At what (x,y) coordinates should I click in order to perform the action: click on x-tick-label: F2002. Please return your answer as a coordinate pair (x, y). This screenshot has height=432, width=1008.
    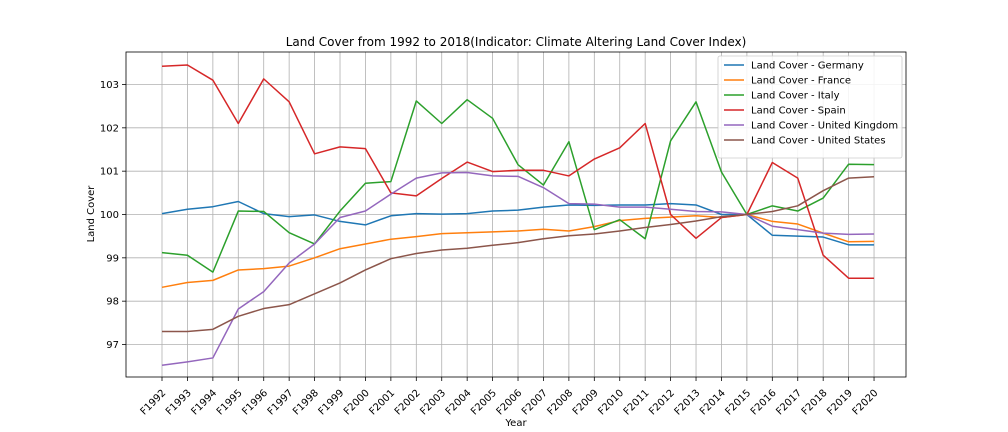
    Looking at the image, I should click on (408, 403).